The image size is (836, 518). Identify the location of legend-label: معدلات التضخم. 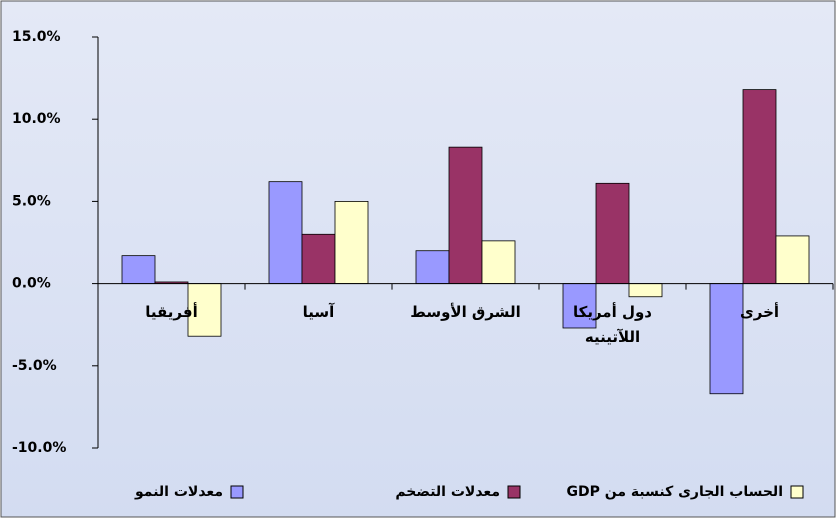
(447, 492).